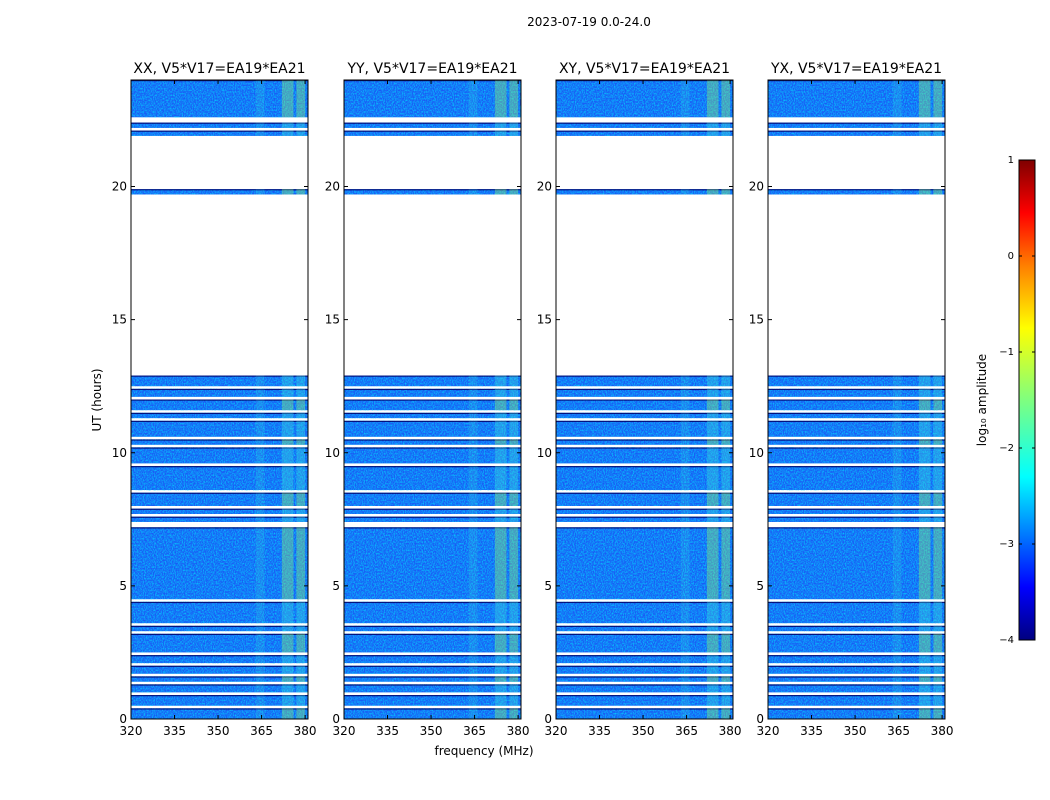  Describe the element at coordinates (1006, 448) in the screenshot. I see `colorbar-tick-label: −2` at that location.